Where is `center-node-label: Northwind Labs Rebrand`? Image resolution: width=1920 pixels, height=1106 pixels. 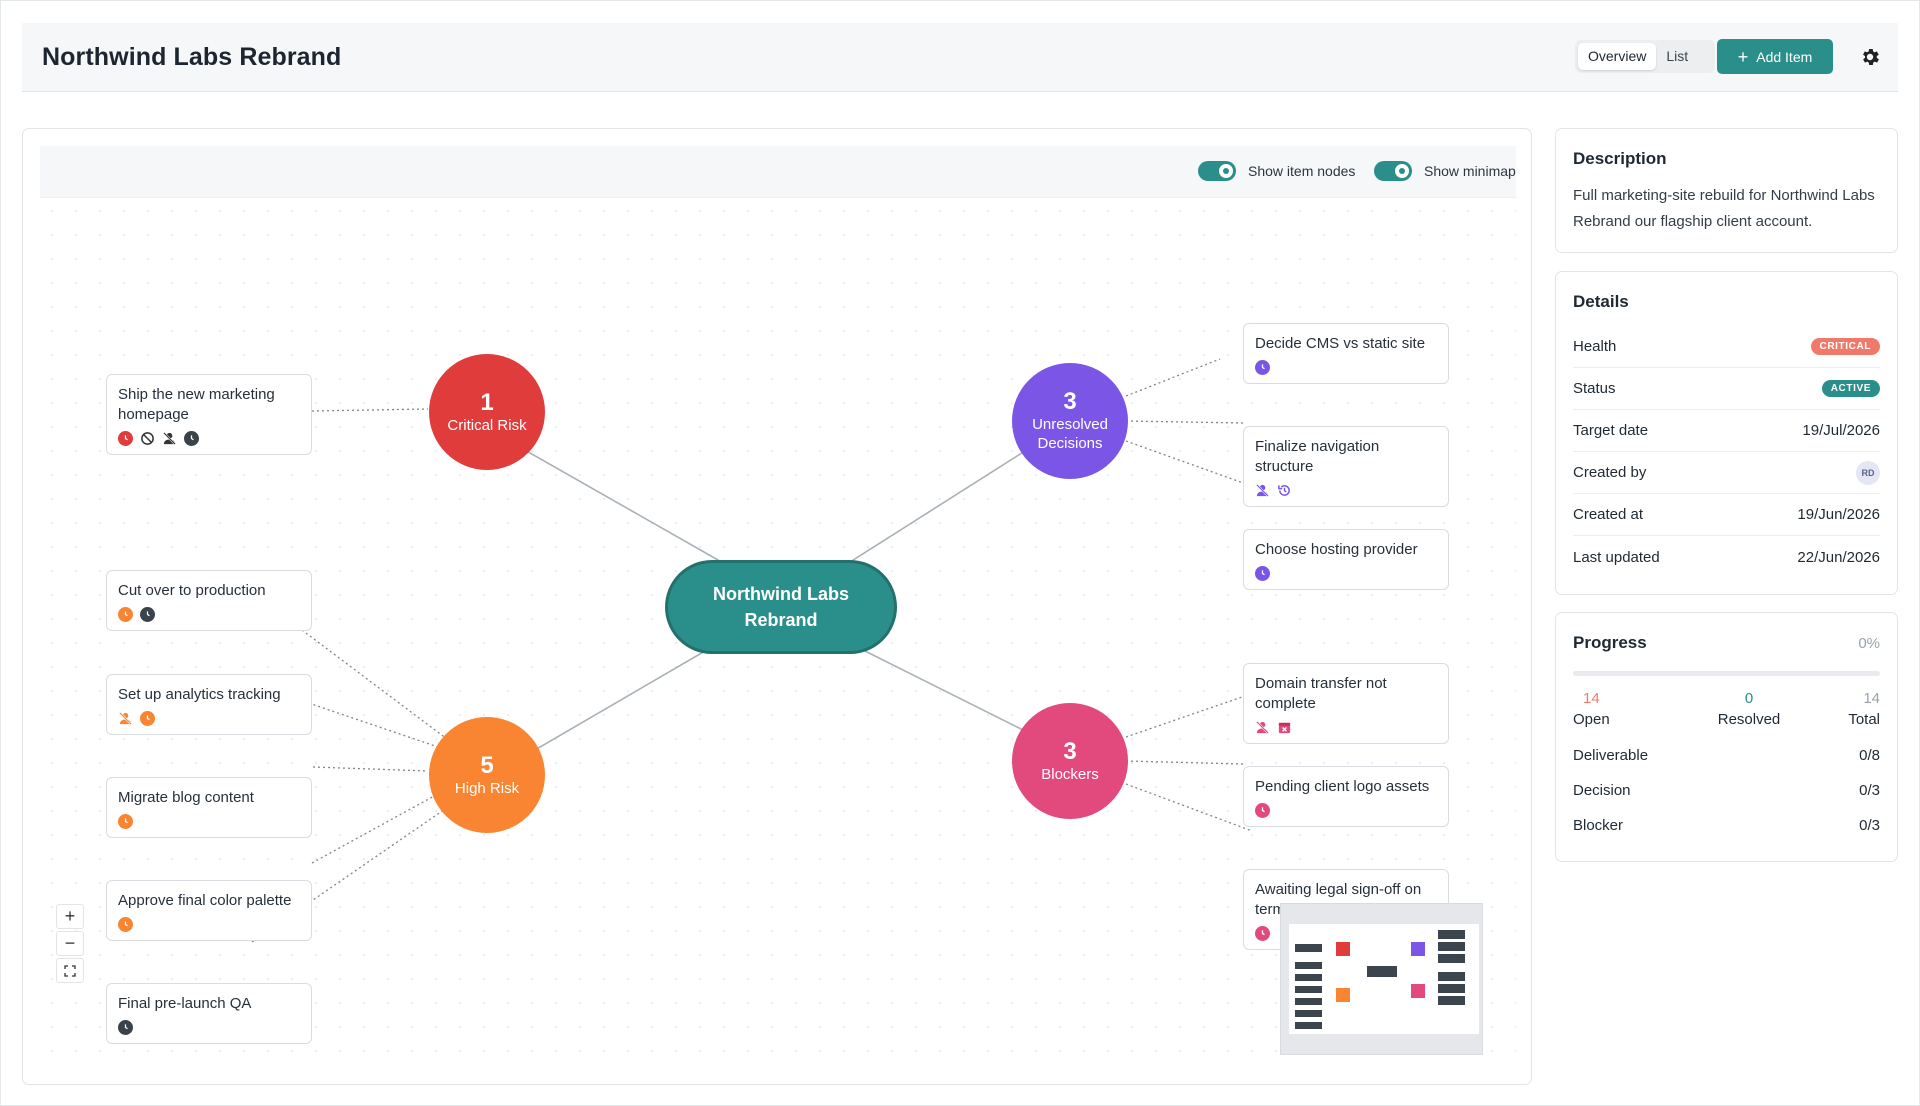
center-node-label: Northwind Labs Rebrand is located at coordinates (781, 607).